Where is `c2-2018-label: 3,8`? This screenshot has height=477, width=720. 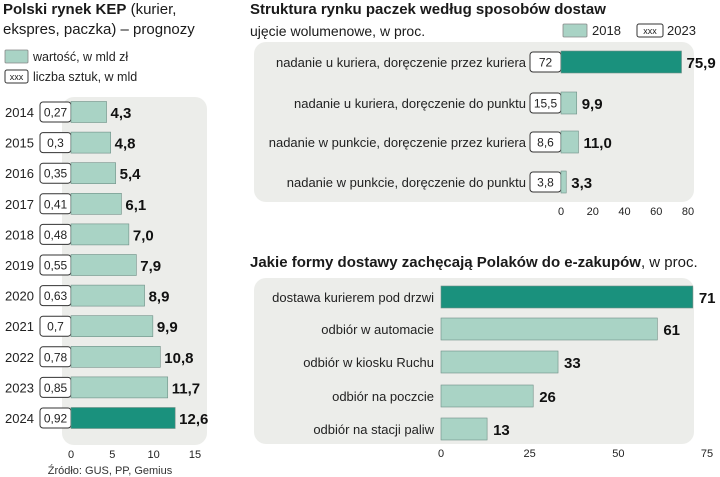
c2-2018-label: 3,8 is located at coordinates (545, 183).